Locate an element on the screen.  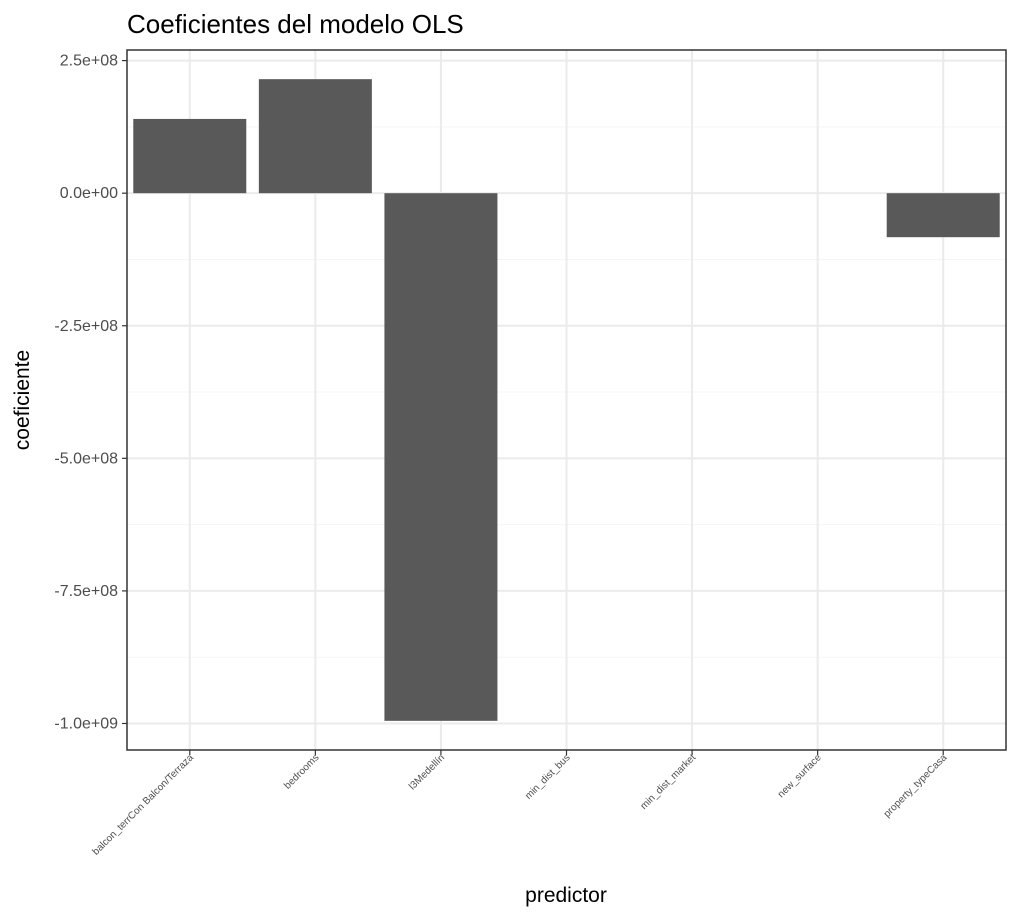
y-tick-label: -7.5e+08 is located at coordinates (86, 591).